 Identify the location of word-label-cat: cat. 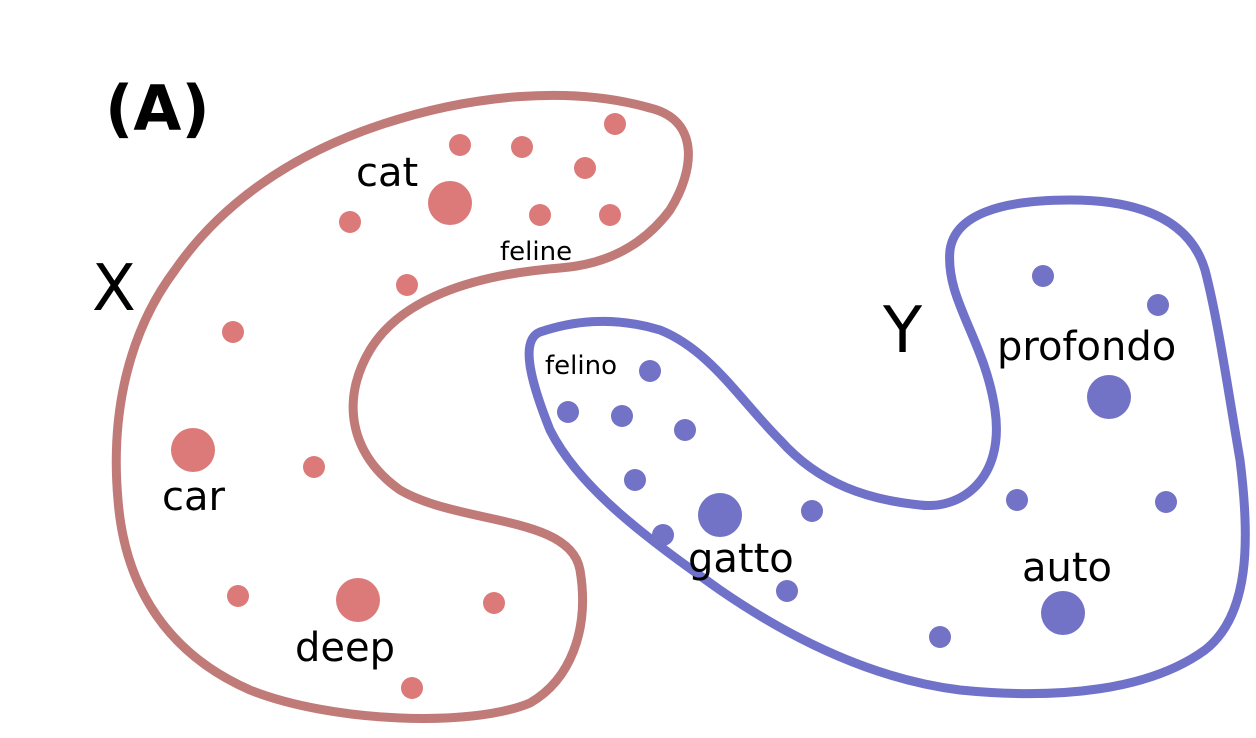
(387, 173).